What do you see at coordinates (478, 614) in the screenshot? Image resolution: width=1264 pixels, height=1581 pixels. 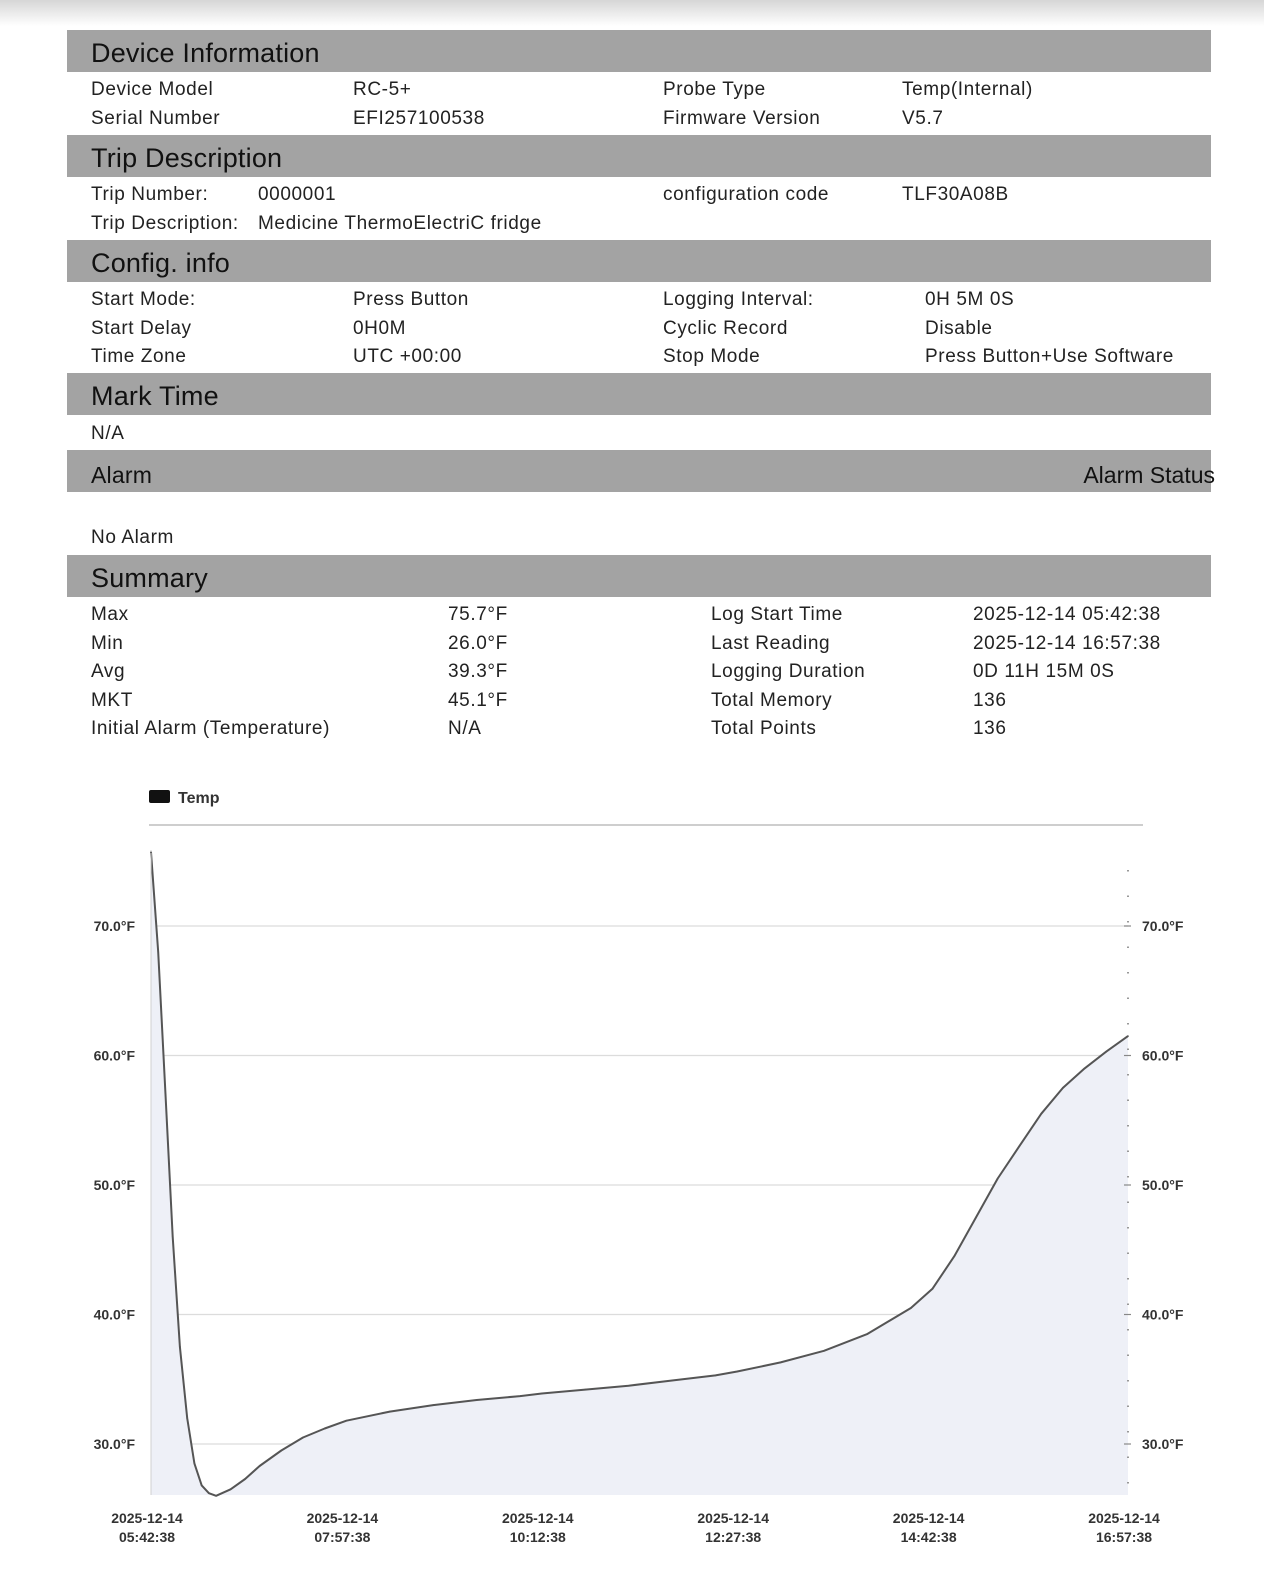 I see `max-value: 75.7°F` at bounding box center [478, 614].